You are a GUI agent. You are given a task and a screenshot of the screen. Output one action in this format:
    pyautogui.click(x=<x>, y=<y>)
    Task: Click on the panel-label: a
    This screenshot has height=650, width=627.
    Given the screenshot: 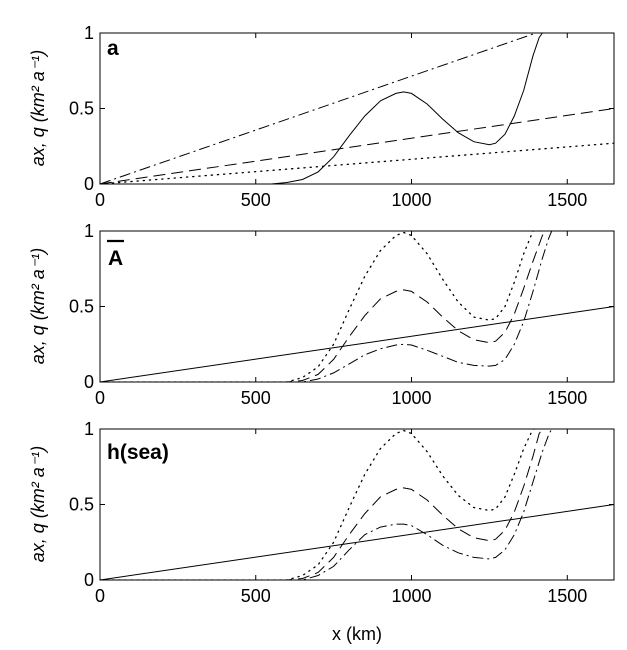 What is the action you would take?
    pyautogui.click(x=113, y=48)
    